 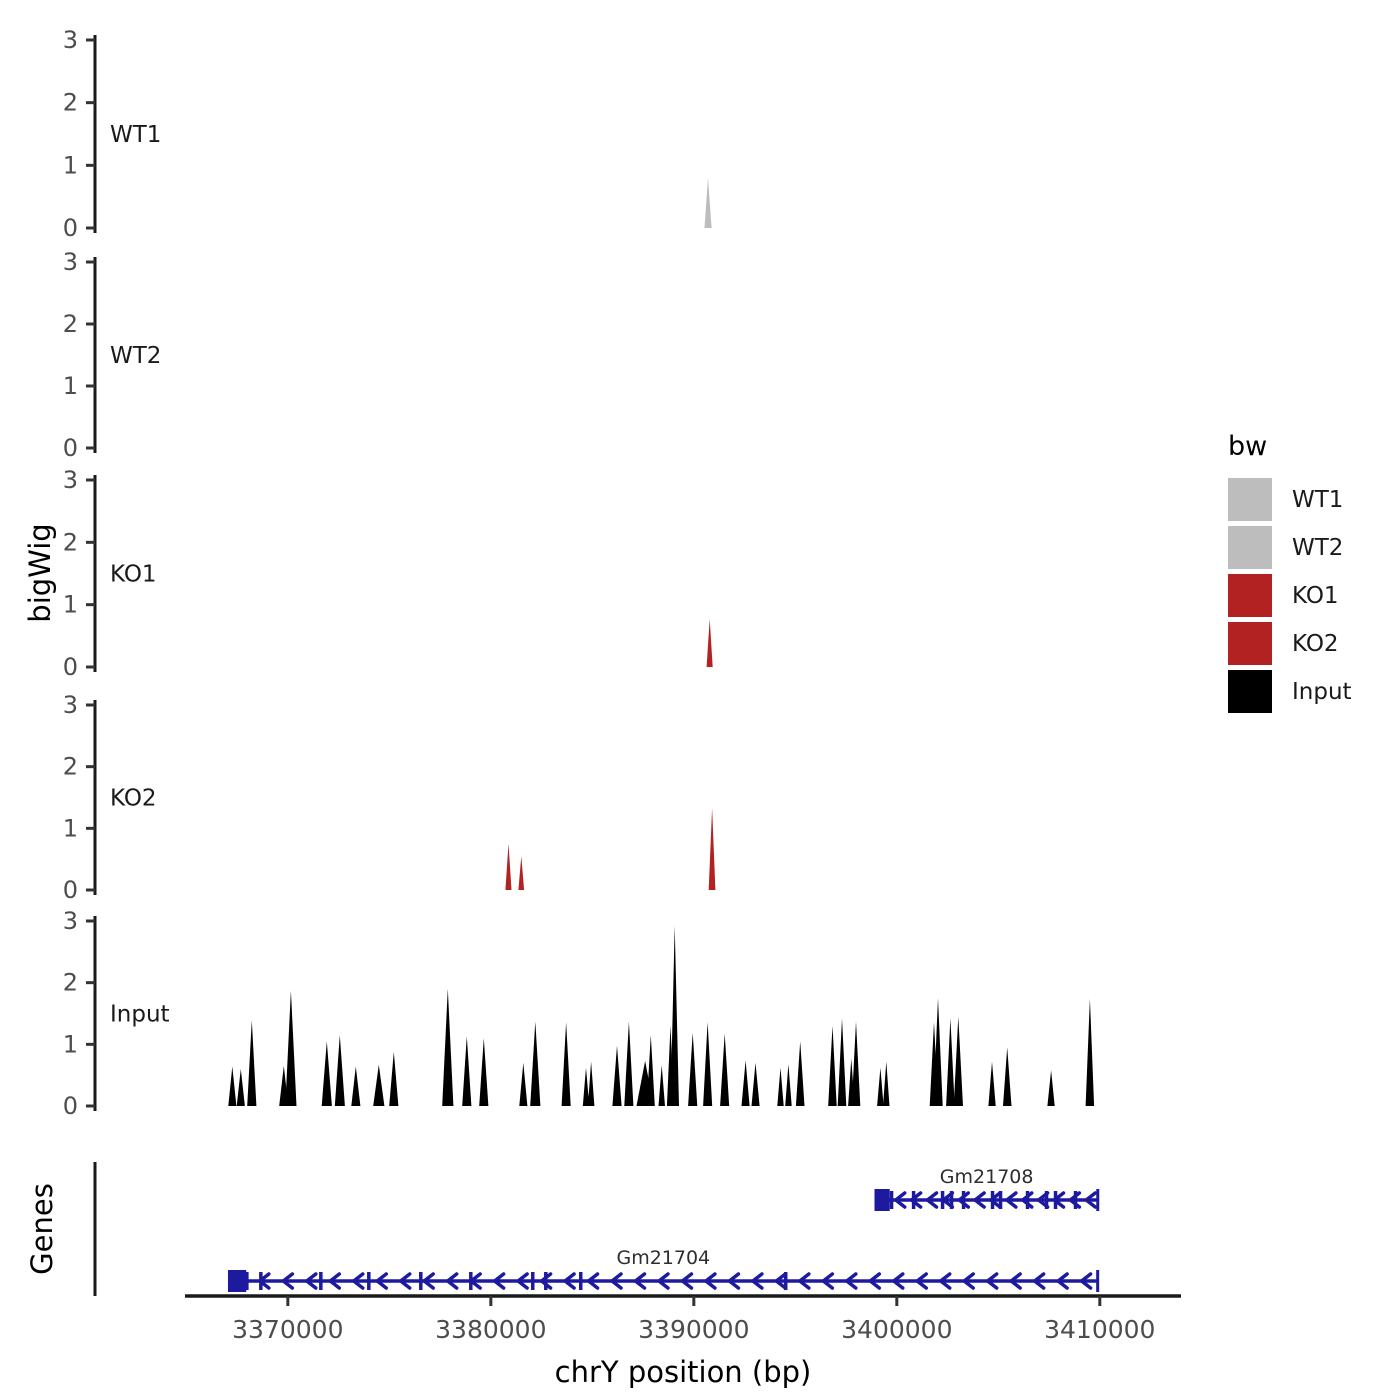 What do you see at coordinates (663, 1269) in the screenshot?
I see `gene-Gm21704: Gm21704` at bounding box center [663, 1269].